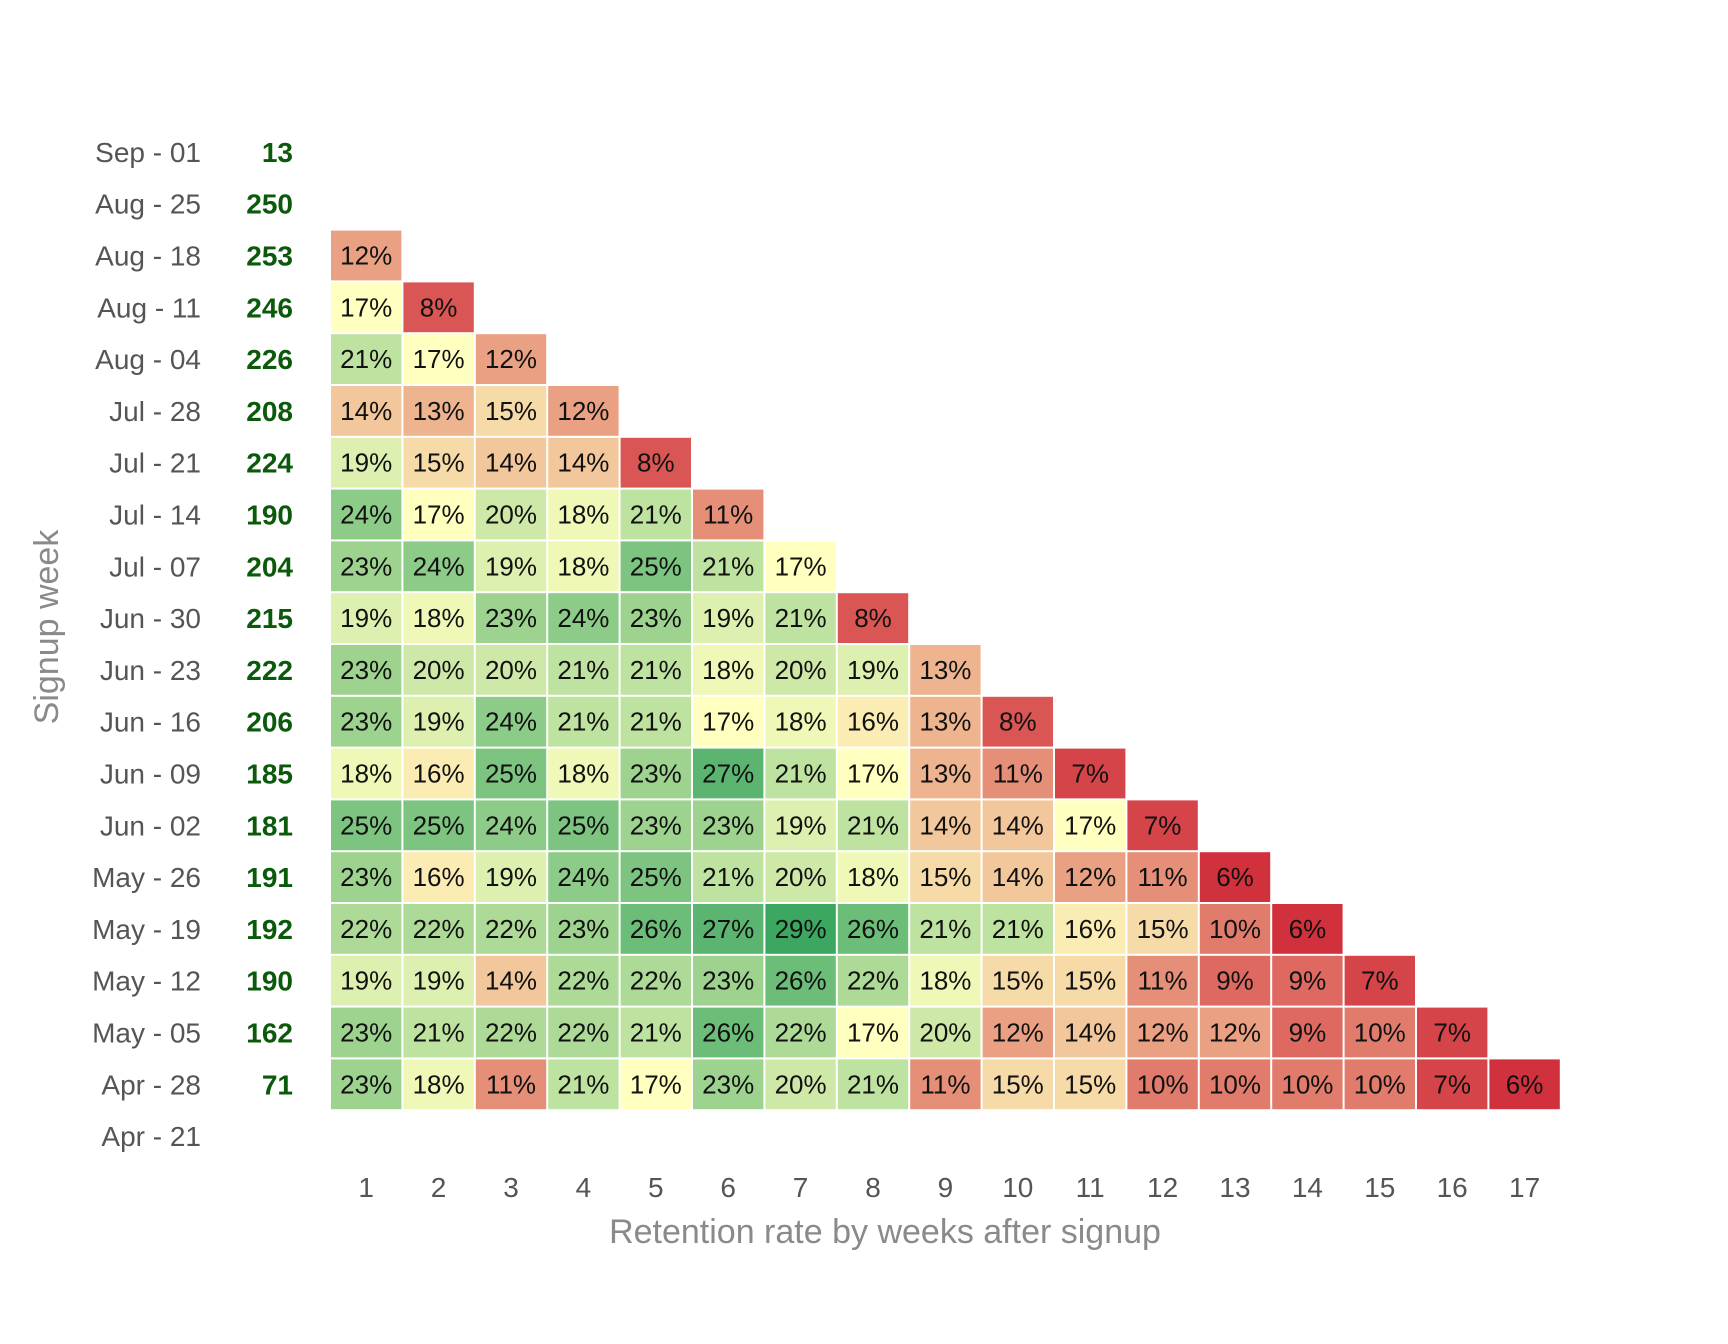 The image size is (1728, 1344). I want to click on row-label: Aug - 25, so click(148, 204).